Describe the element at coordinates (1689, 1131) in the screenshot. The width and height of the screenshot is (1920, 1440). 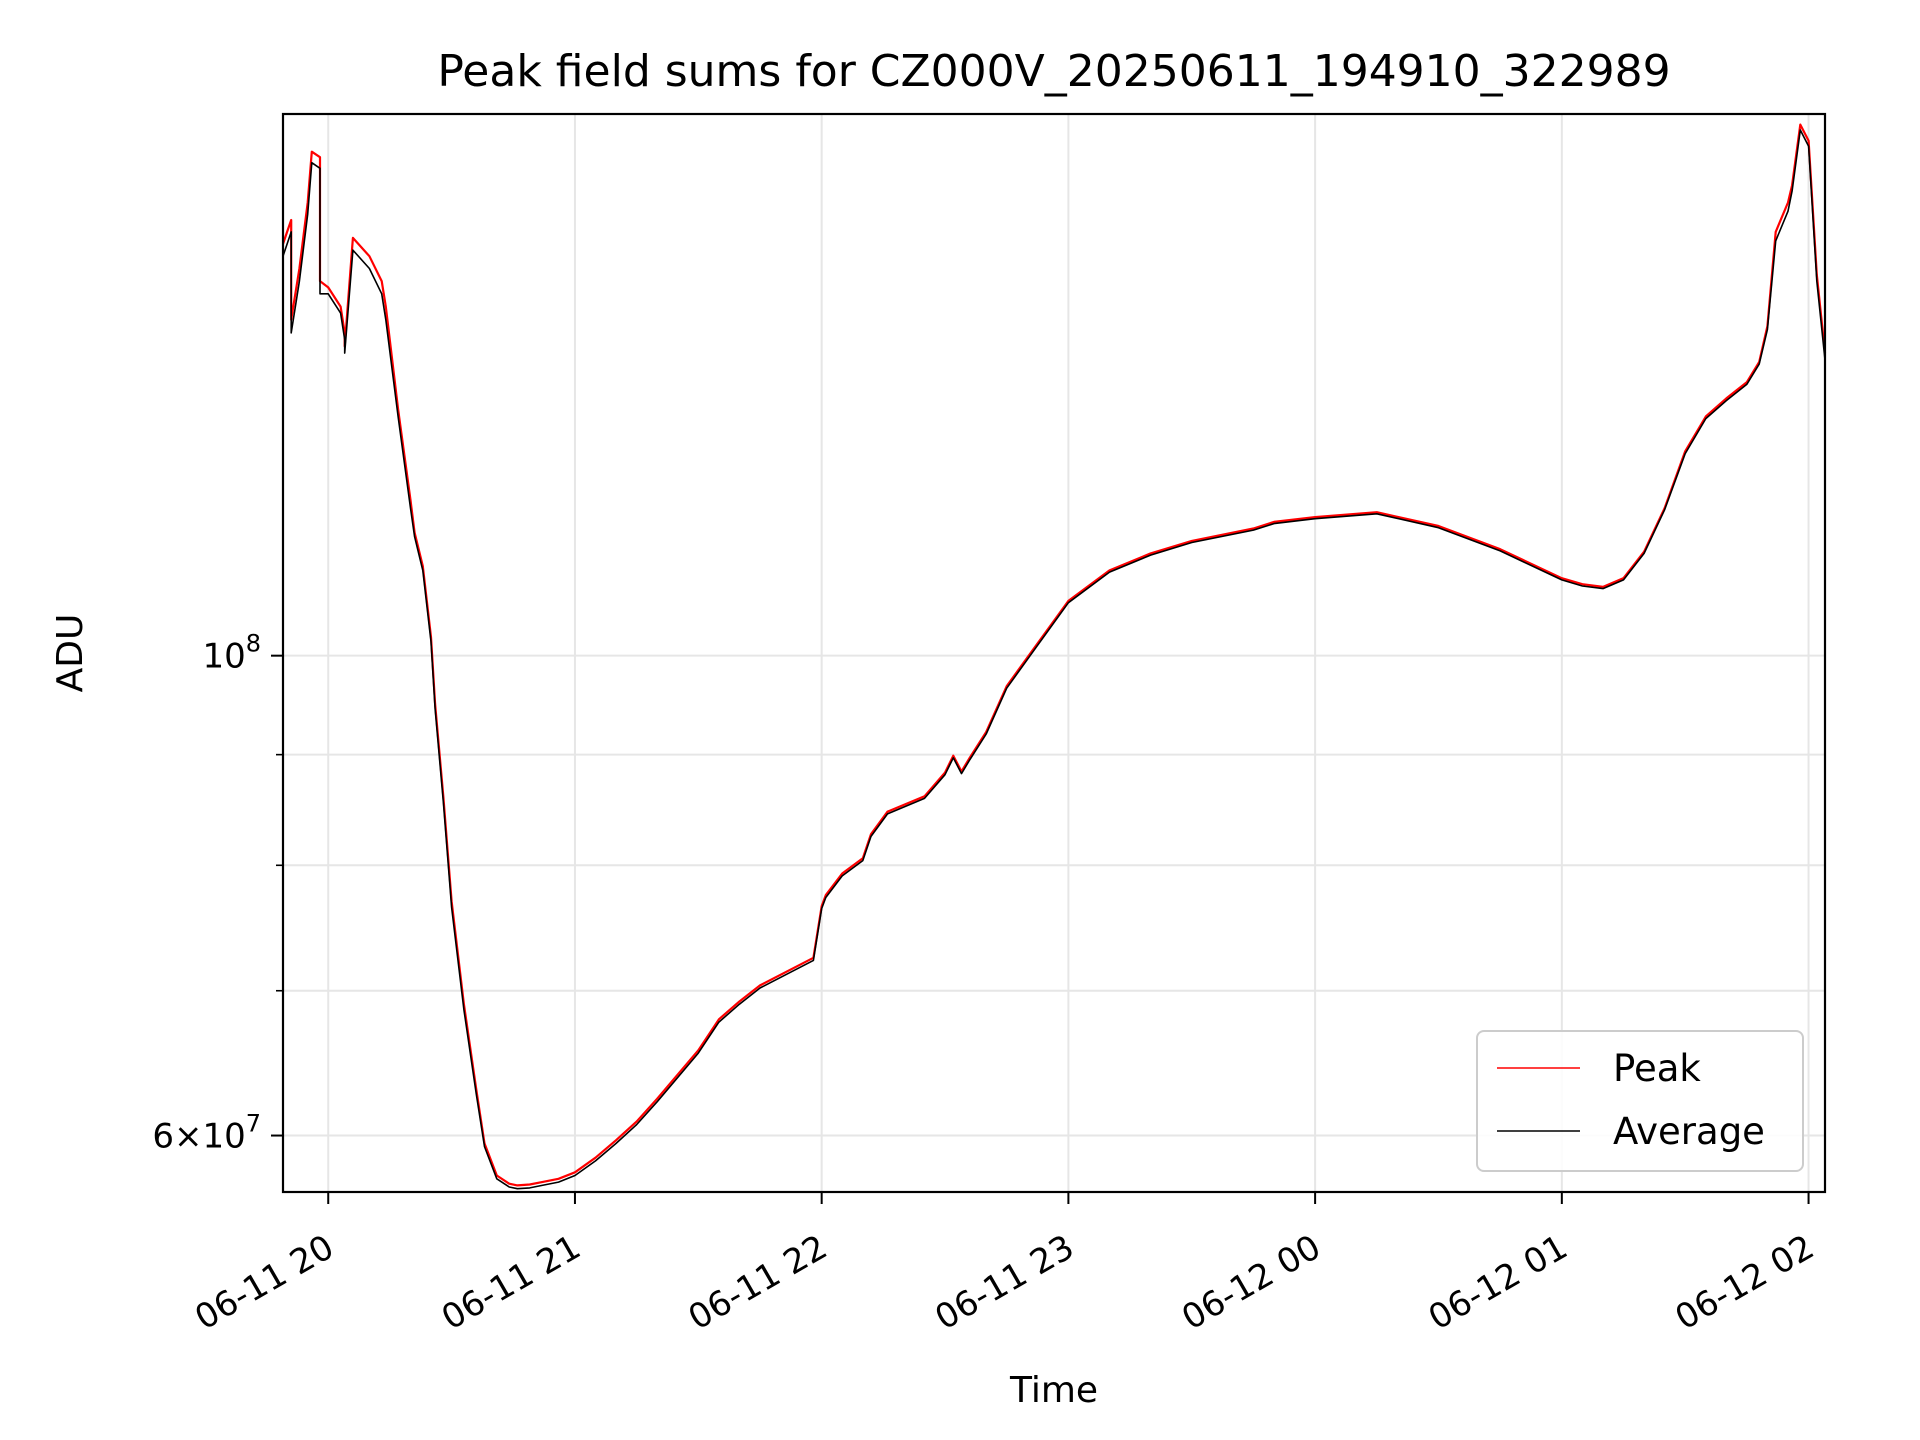
I see `legend-label-average: Average` at that location.